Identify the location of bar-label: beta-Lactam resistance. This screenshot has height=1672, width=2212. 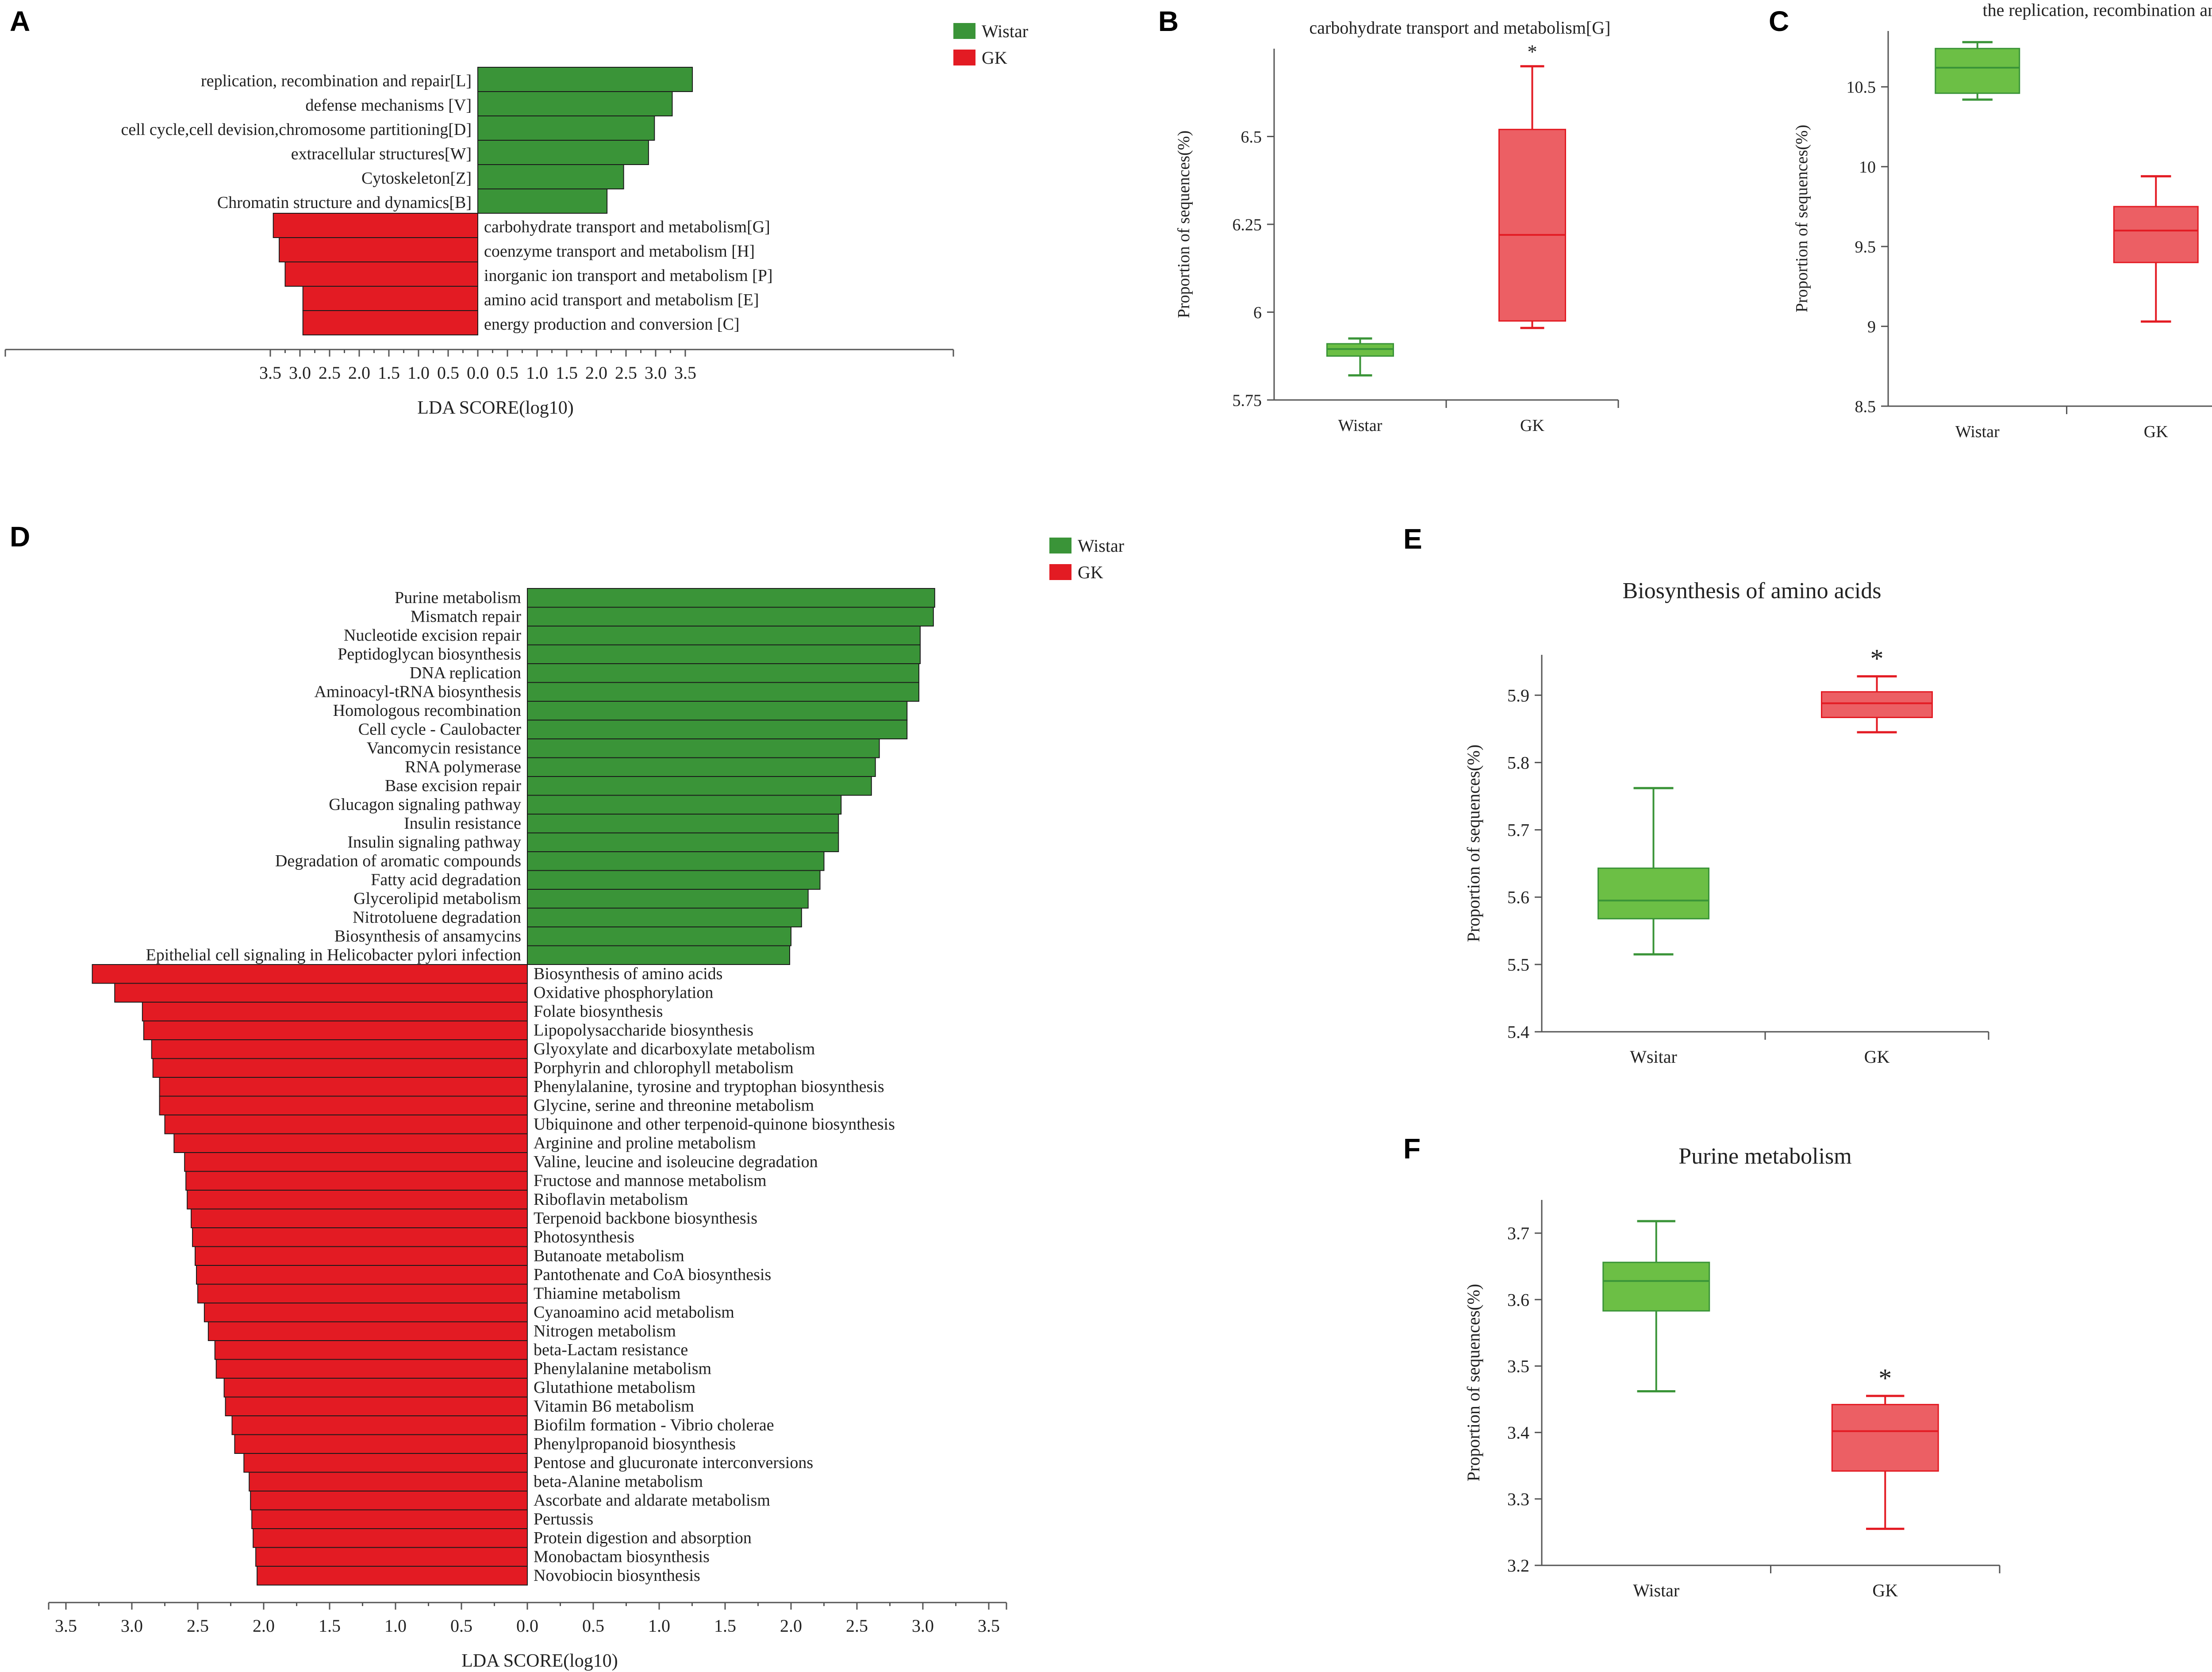
(611, 1350).